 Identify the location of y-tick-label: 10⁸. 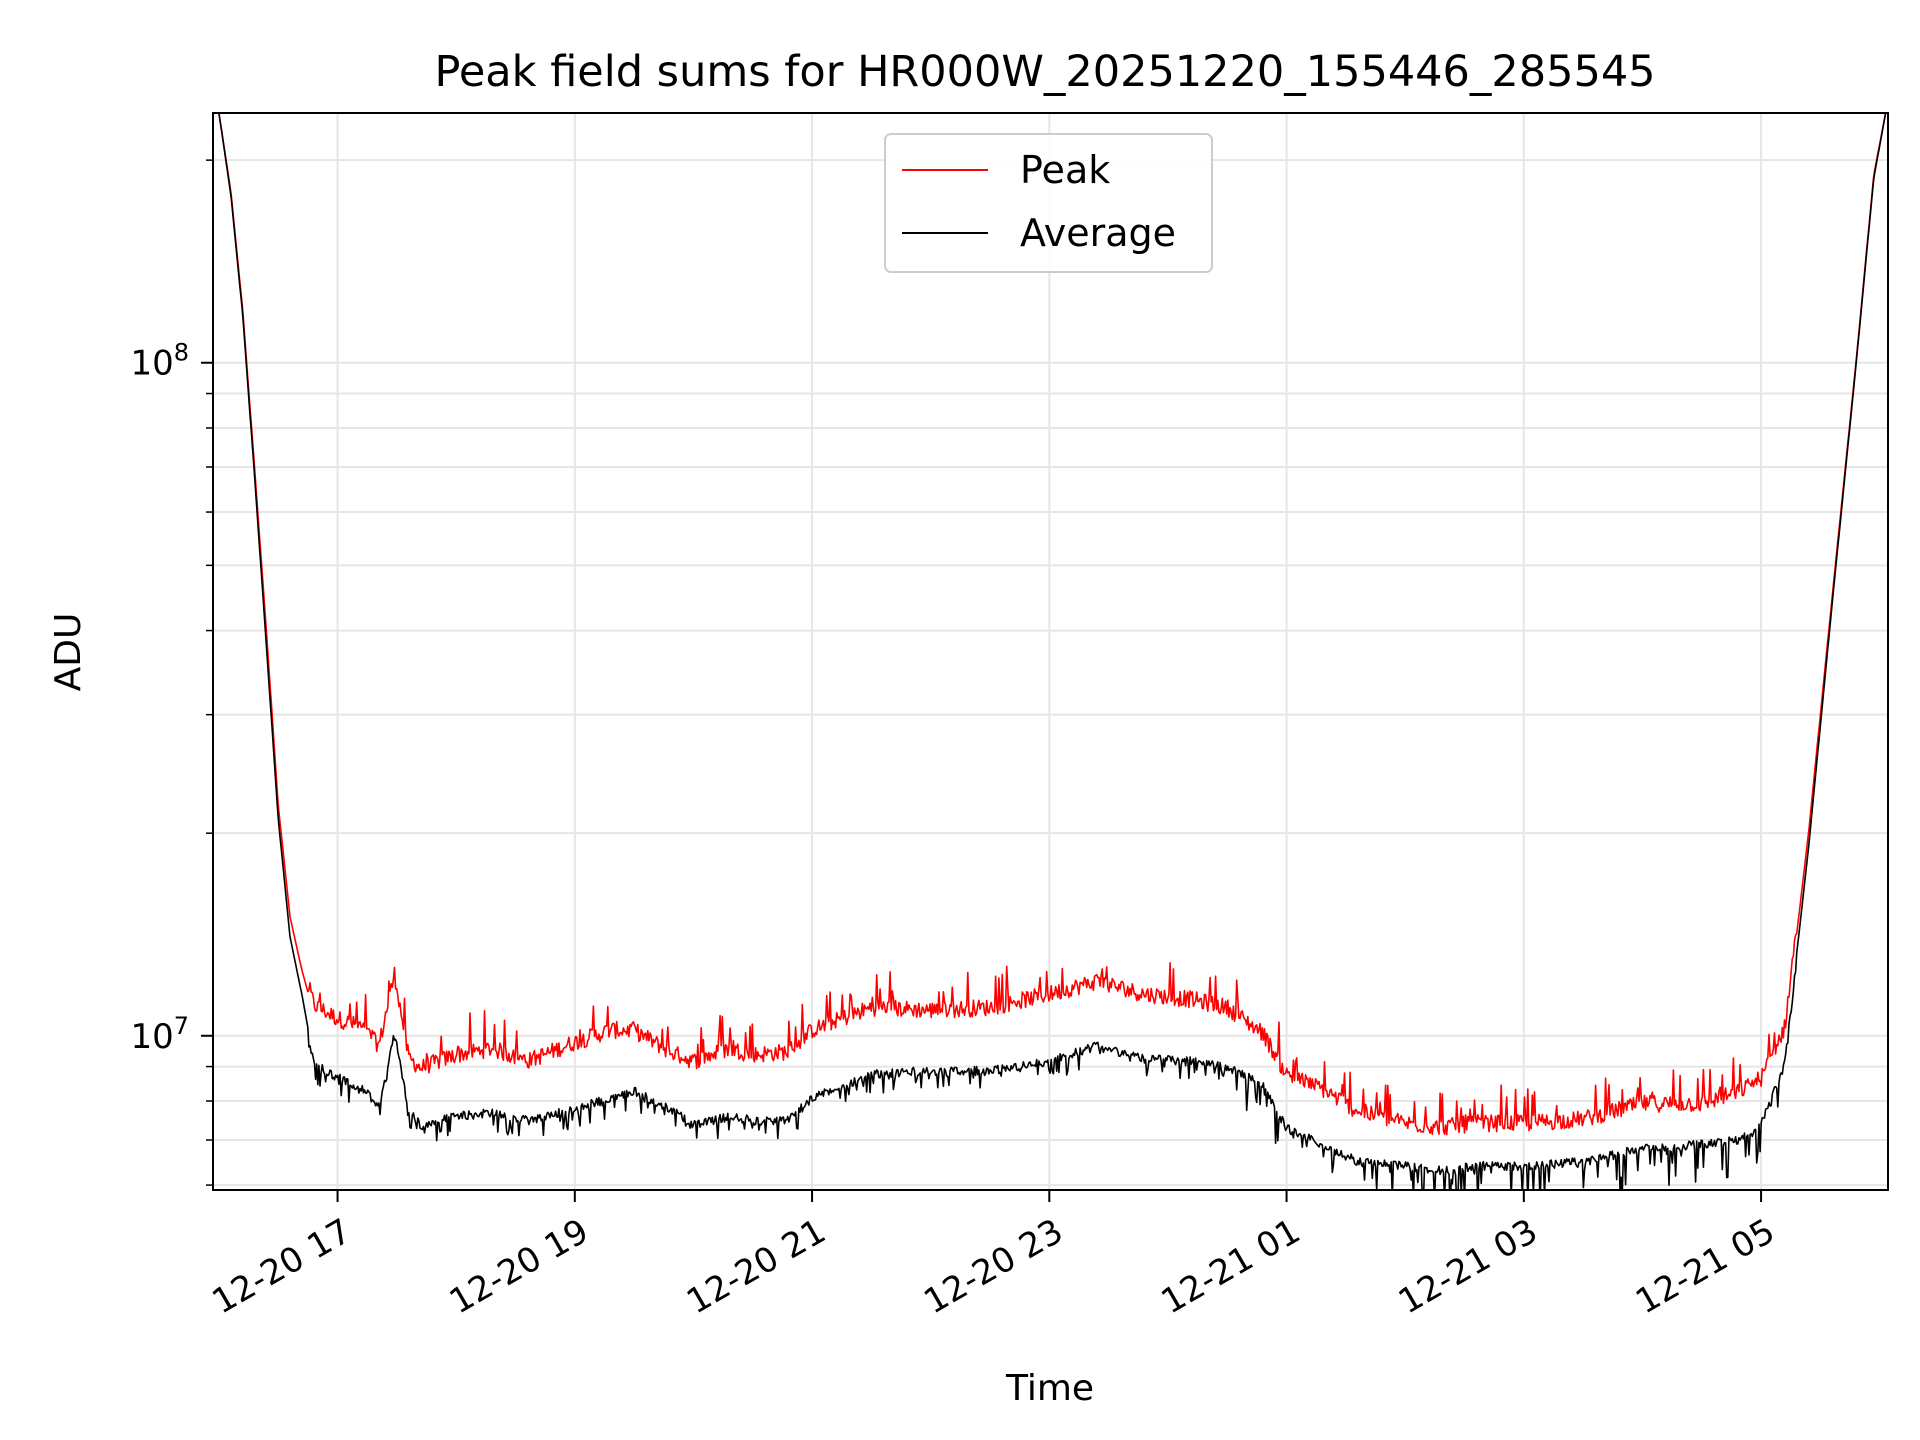
(159, 361).